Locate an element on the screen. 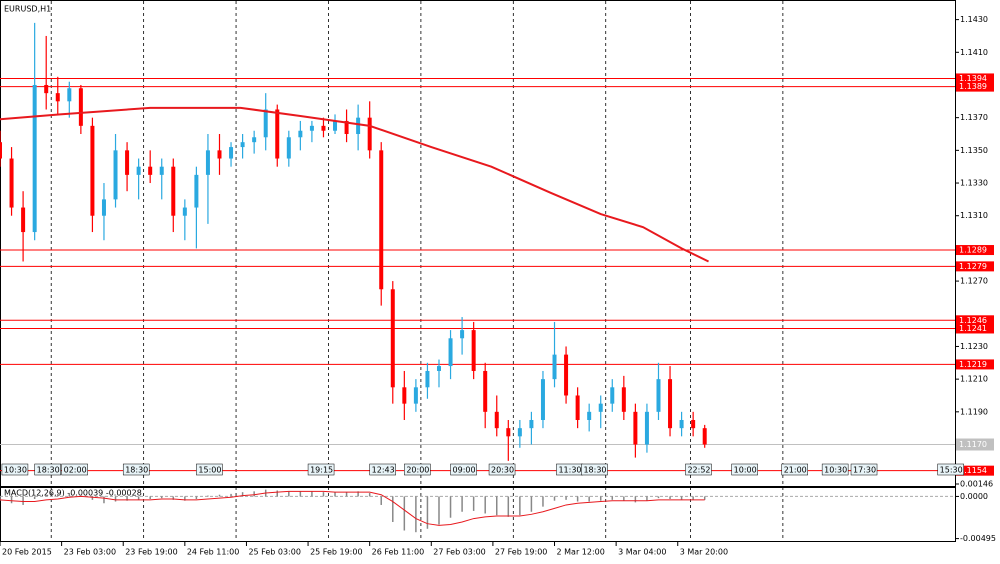  level-label: 1.1241 is located at coordinates (973, 328).